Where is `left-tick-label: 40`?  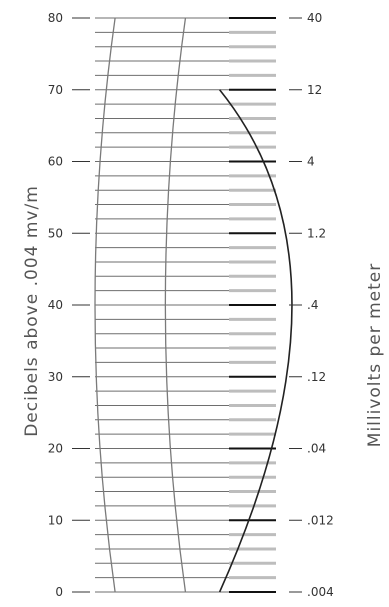
left-tick-label: 40 is located at coordinates (55, 305).